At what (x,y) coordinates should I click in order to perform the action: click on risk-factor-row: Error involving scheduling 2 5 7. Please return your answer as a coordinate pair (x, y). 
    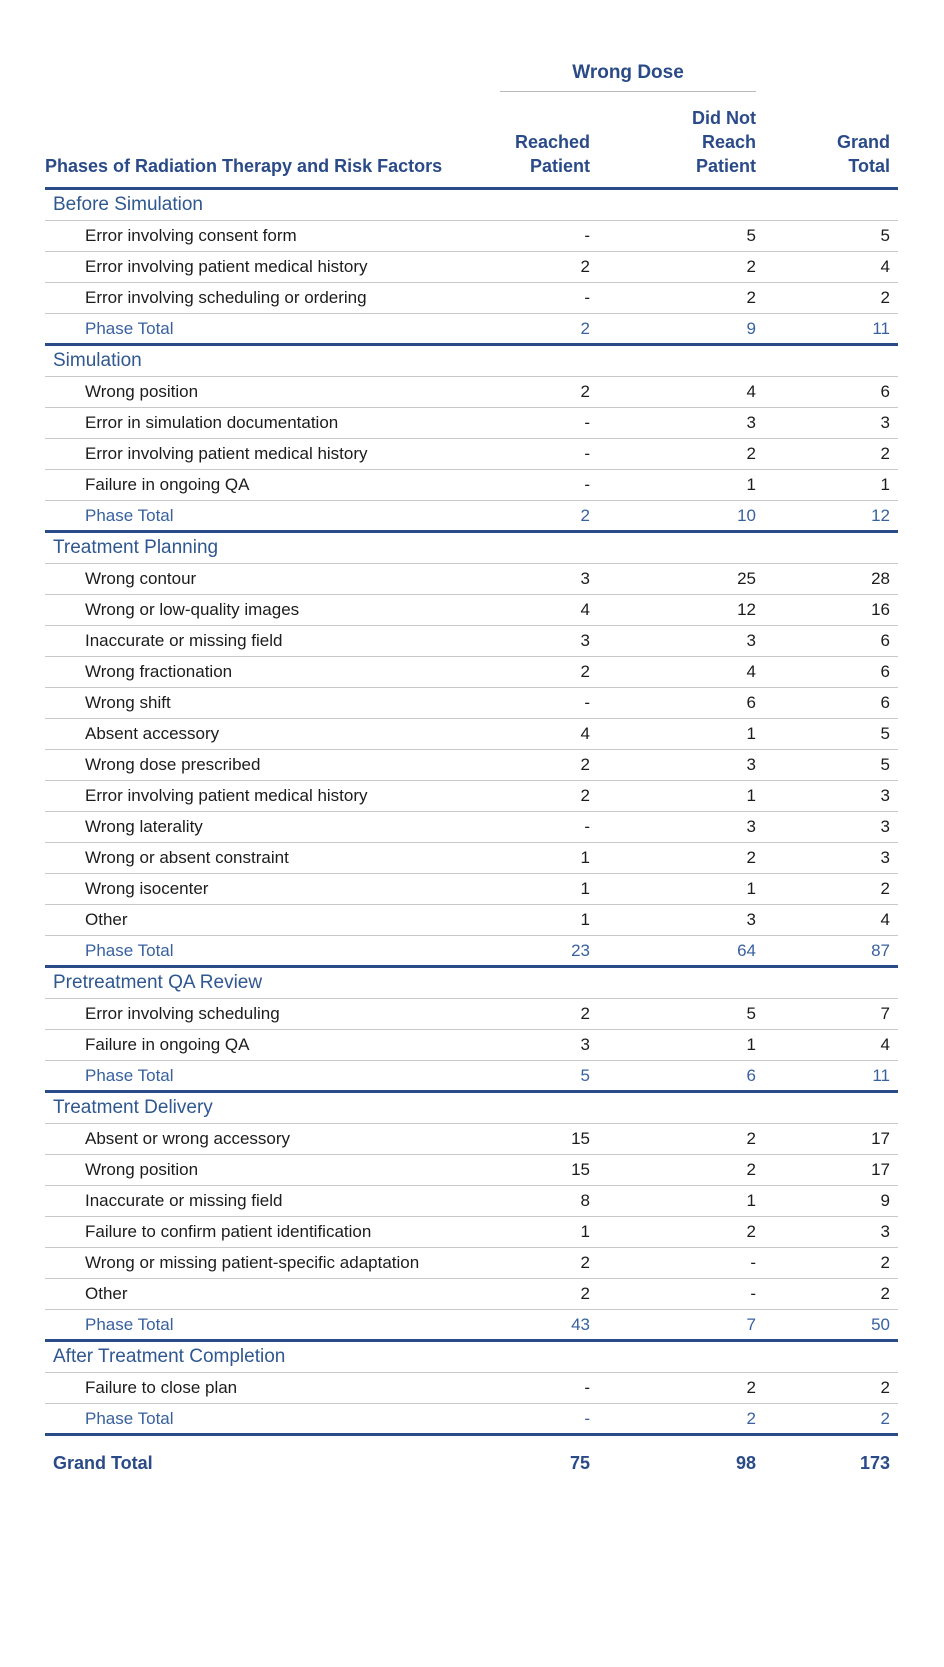
    Looking at the image, I should click on (472, 1014).